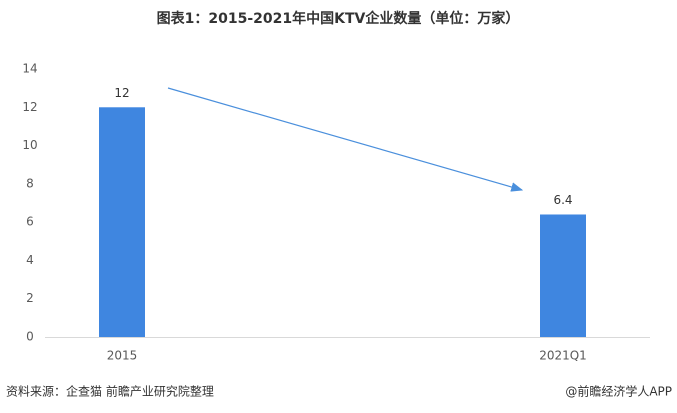 This screenshot has height=413, width=677. I want to click on credit: @前瞻经济学人APP, so click(618, 391).